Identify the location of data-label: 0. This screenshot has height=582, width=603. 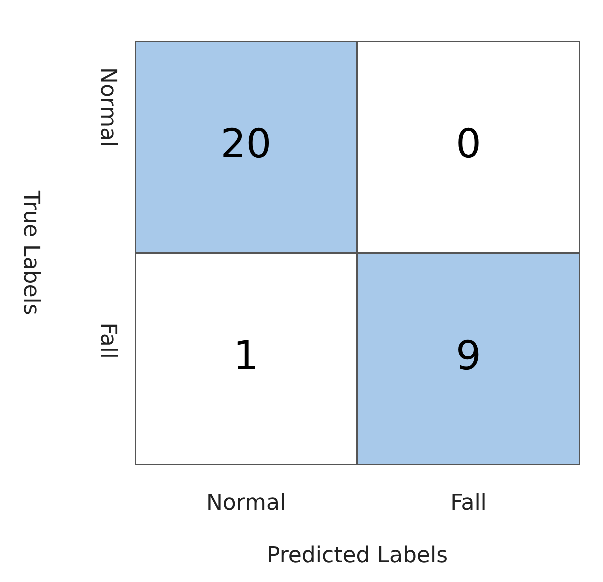
(469, 145).